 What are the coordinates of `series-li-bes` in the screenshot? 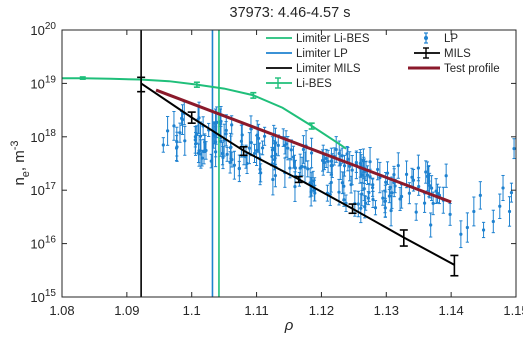 It's located at (204, 113).